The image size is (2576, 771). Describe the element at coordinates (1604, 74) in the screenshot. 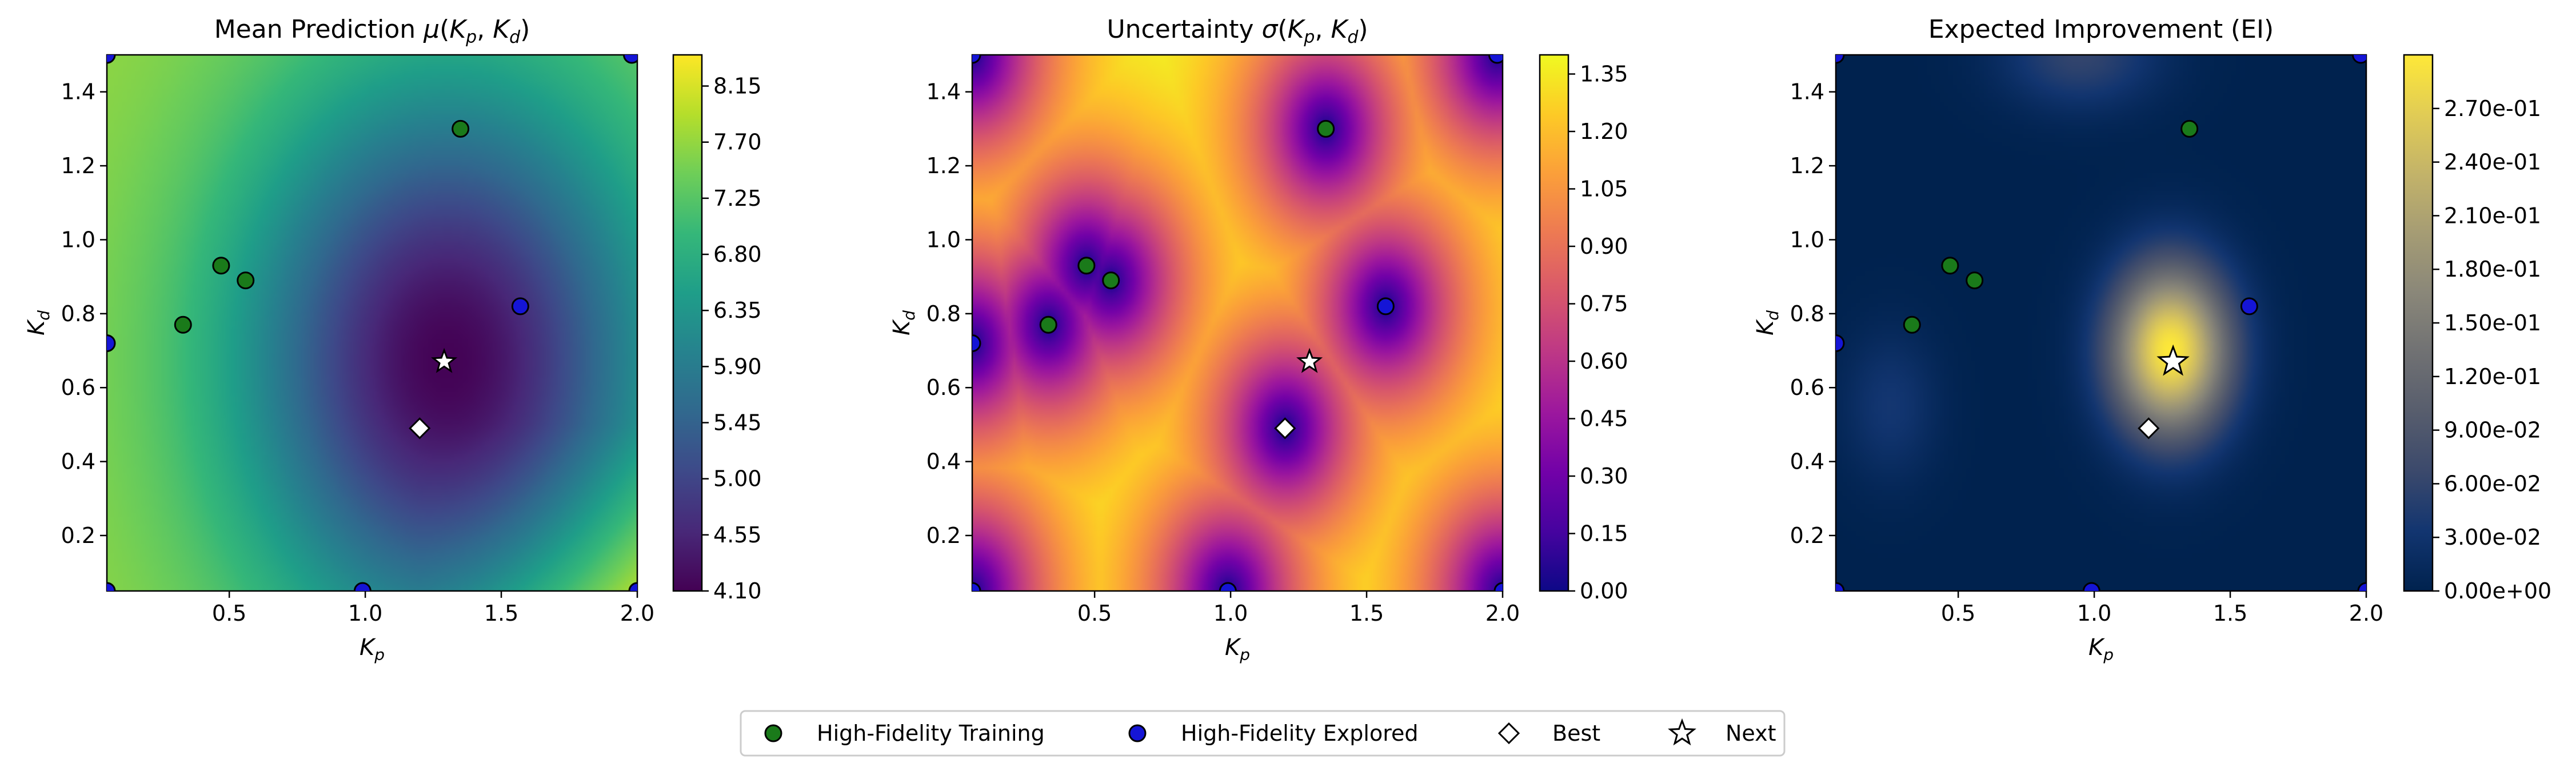

I see `colorbar-tick-label: 1.35` at that location.